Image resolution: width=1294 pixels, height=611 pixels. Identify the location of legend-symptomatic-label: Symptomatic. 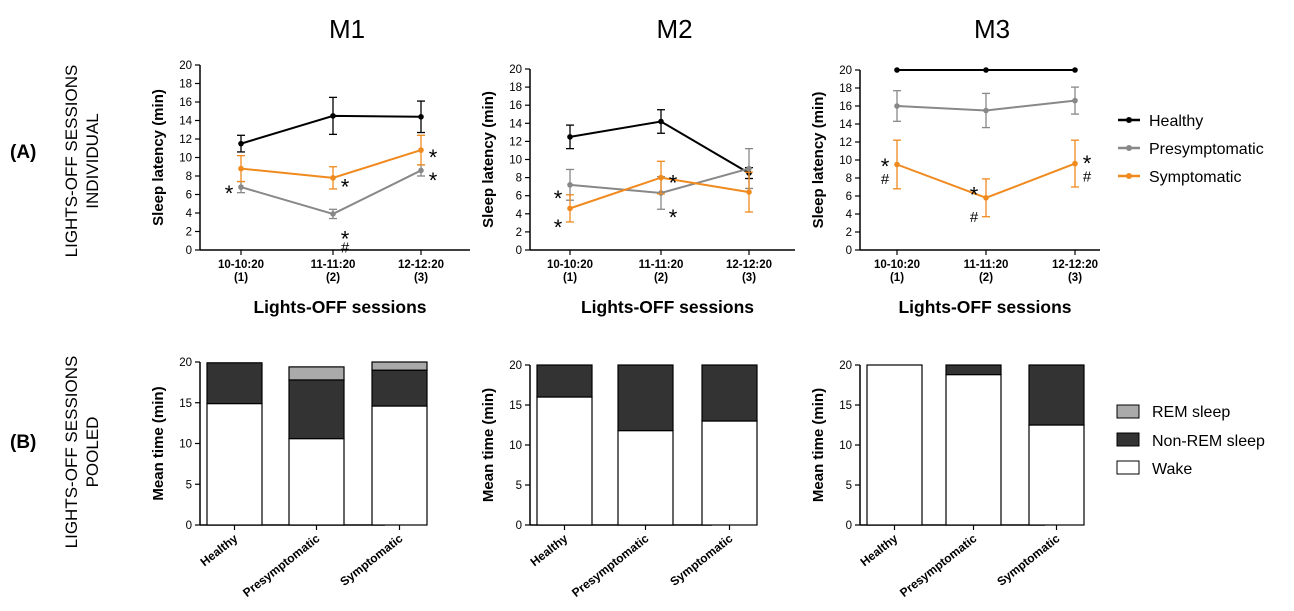
(1195, 177).